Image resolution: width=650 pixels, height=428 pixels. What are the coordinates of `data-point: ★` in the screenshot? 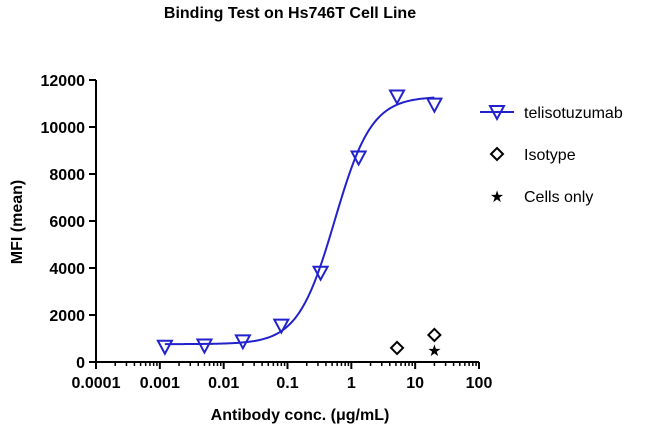 It's located at (434, 351).